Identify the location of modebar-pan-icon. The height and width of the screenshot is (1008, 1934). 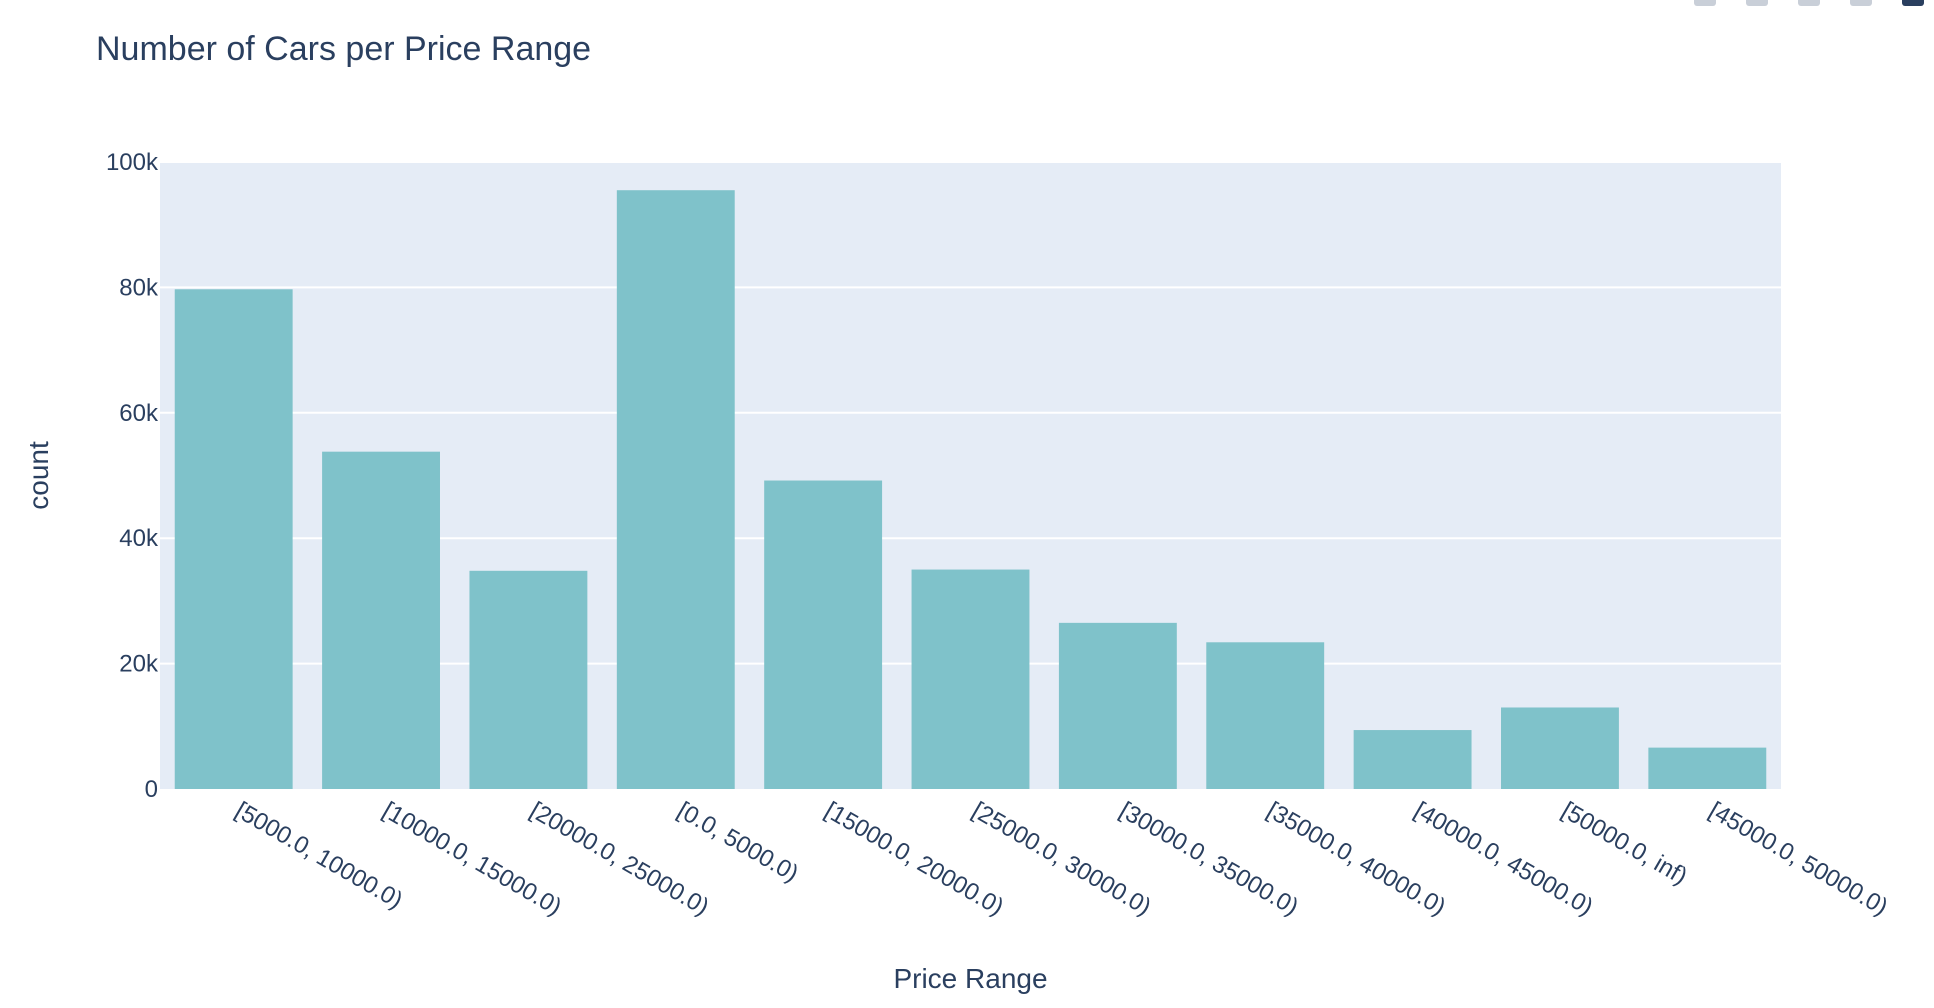
(1809, 3).